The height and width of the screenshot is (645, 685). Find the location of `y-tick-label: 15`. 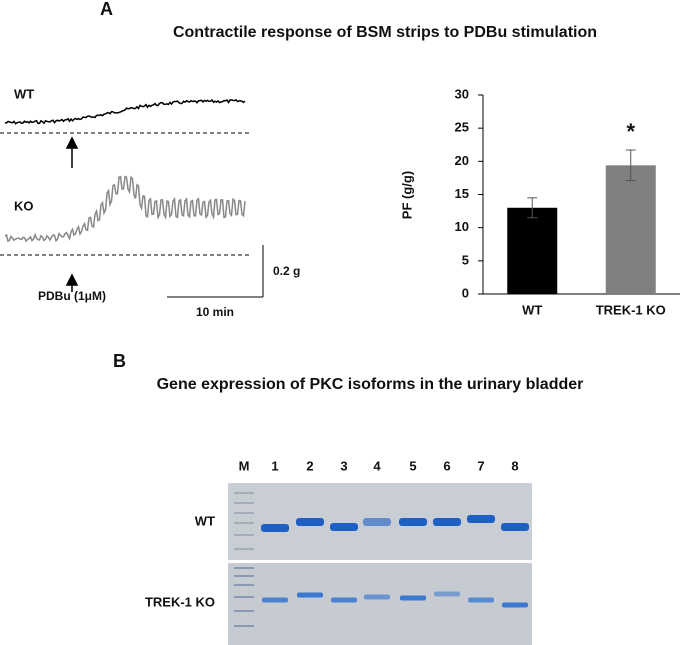

y-tick-label: 15 is located at coordinates (462, 193).